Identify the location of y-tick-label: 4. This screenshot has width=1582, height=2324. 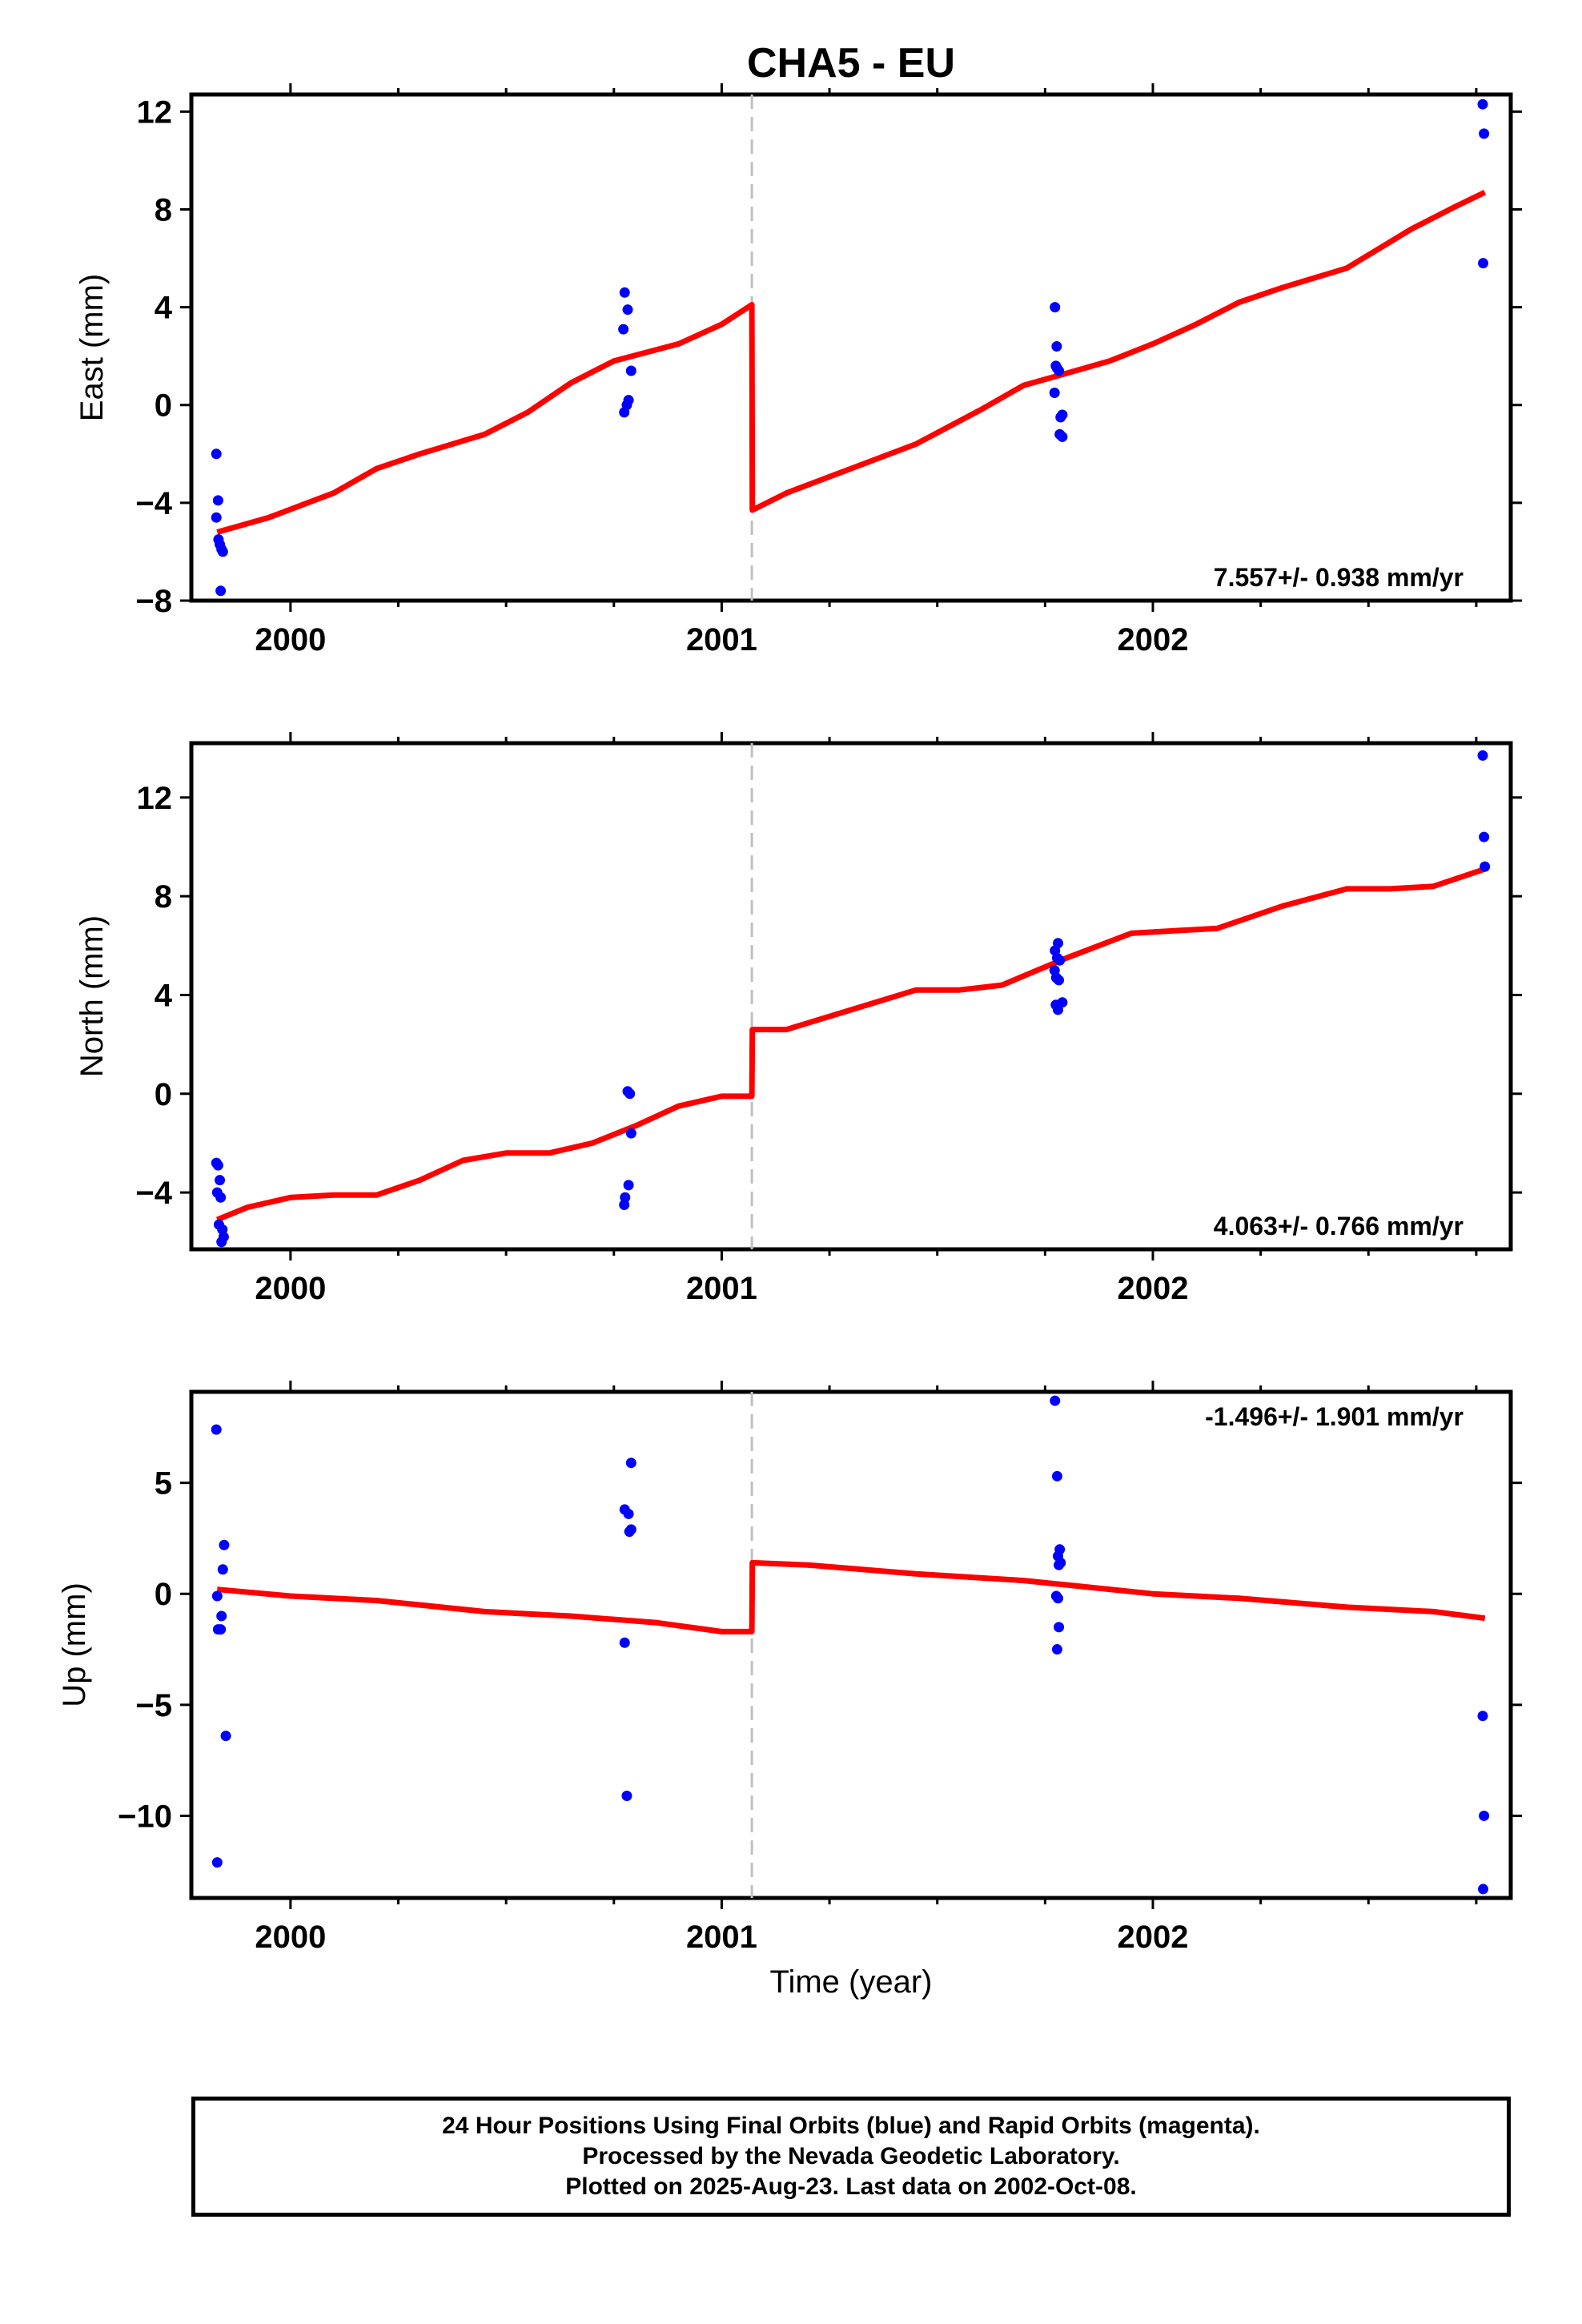
(164, 995).